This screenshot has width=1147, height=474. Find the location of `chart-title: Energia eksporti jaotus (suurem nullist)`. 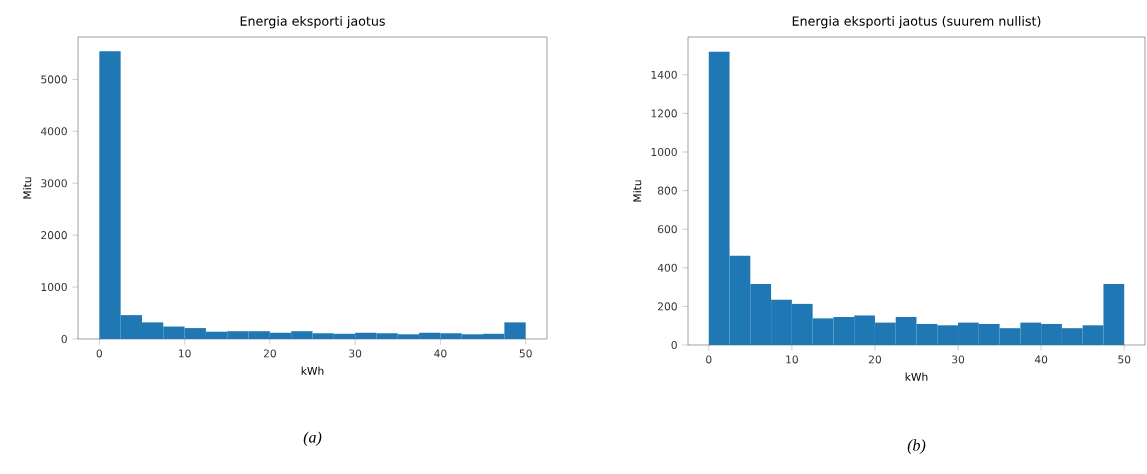

chart-title: Energia eksporti jaotus (suurem nullist) is located at coordinates (916, 22).